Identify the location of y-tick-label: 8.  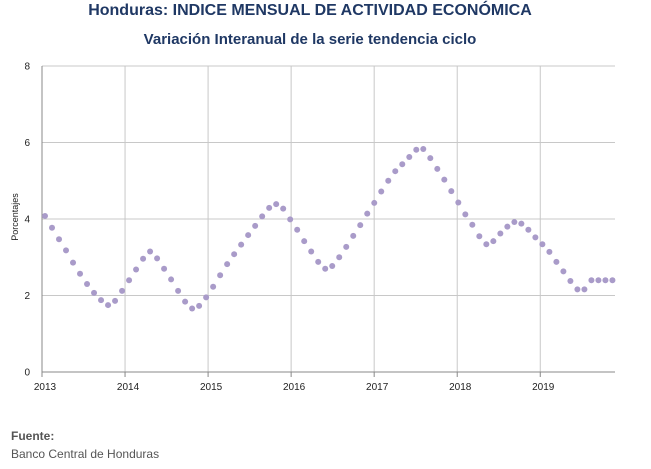
(27, 67).